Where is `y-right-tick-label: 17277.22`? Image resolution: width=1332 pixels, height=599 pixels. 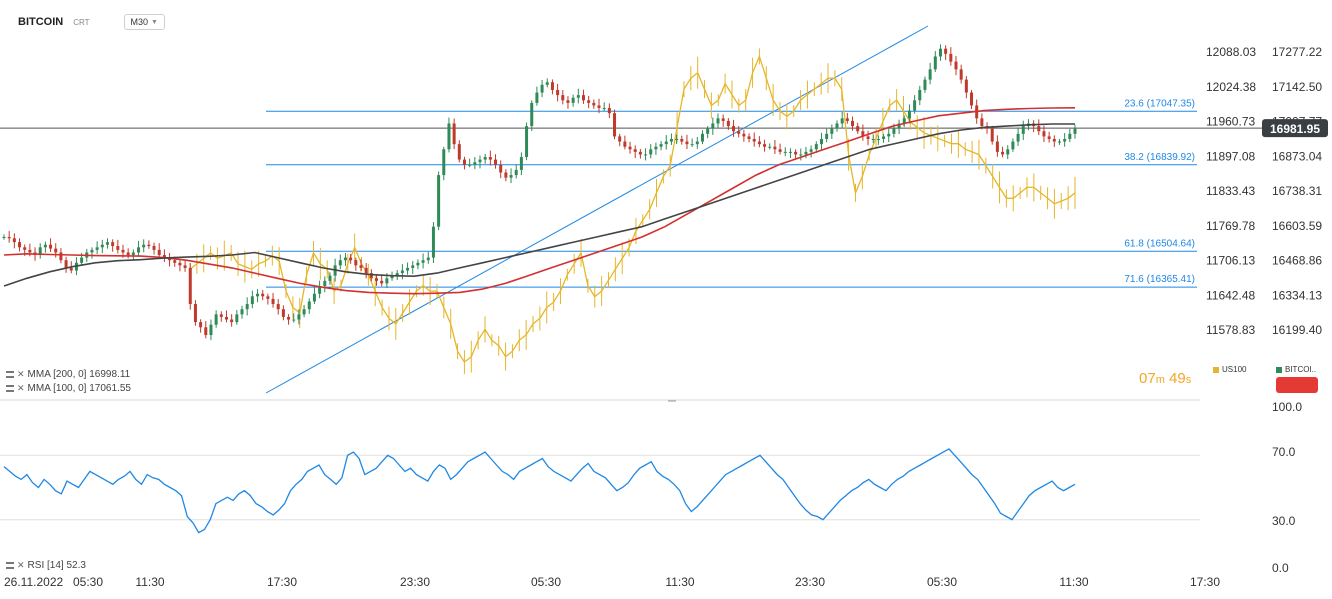
y-right-tick-label: 17277.22 is located at coordinates (1297, 52).